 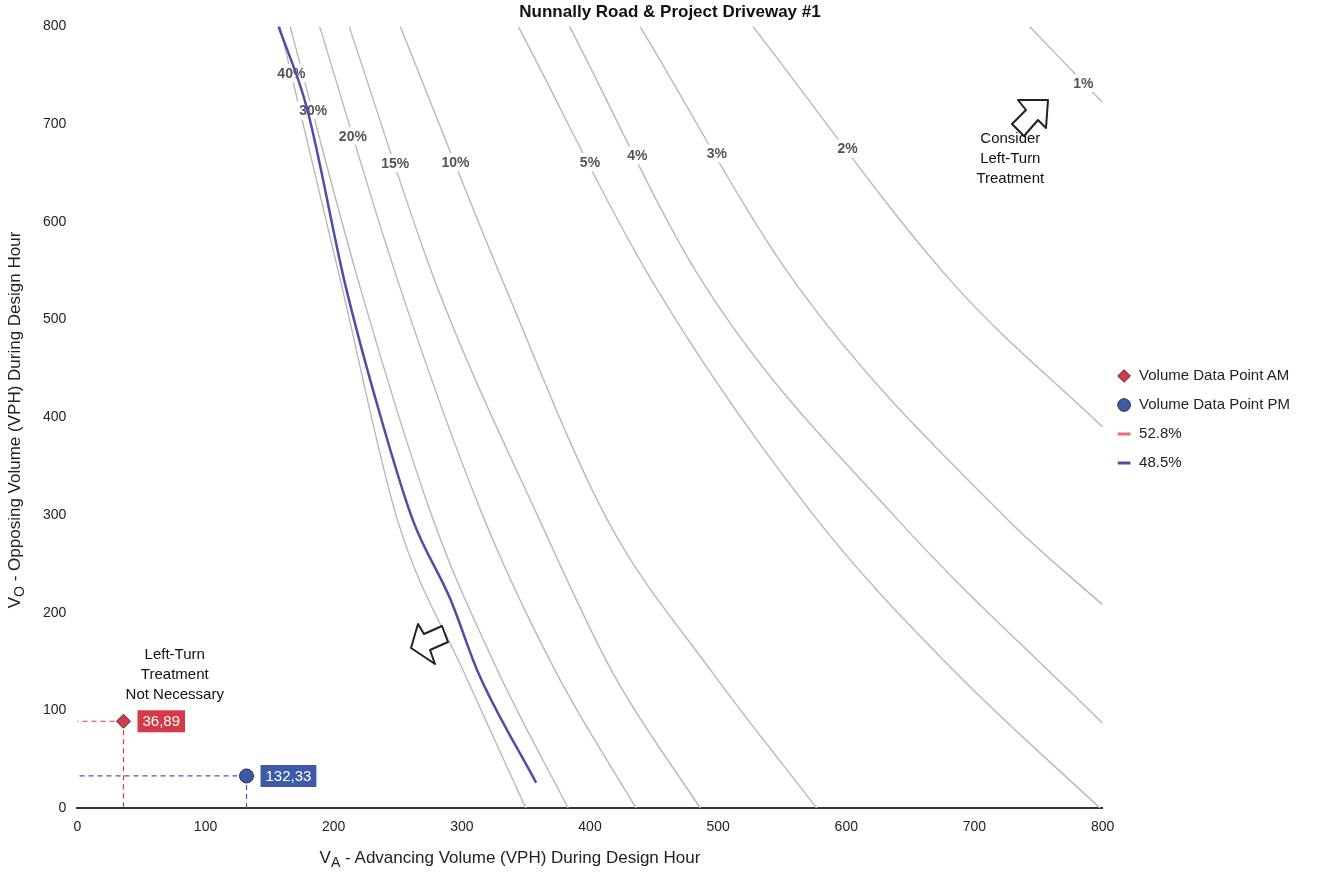 I want to click on legend-label: Volume Data Point PM, so click(x=1215, y=404).